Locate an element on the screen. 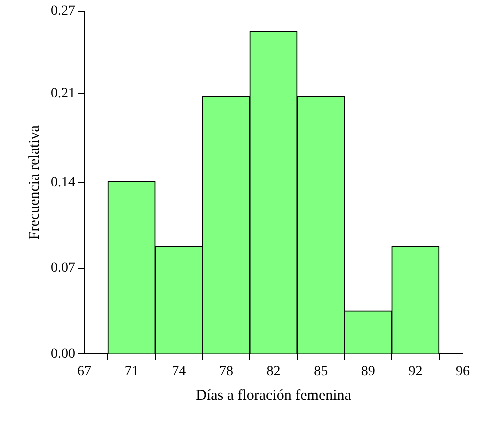 The width and height of the screenshot is (477, 421). x-tick-label: 89 is located at coordinates (368, 372).